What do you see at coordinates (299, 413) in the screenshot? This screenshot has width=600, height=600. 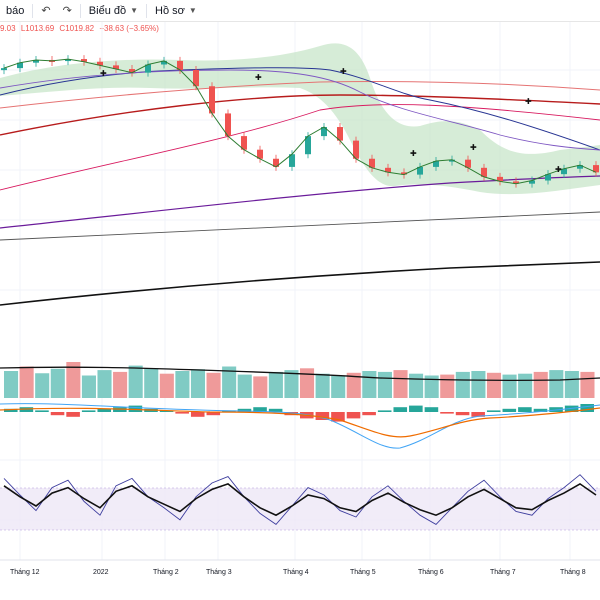 I see `macd-histogram` at bounding box center [299, 413].